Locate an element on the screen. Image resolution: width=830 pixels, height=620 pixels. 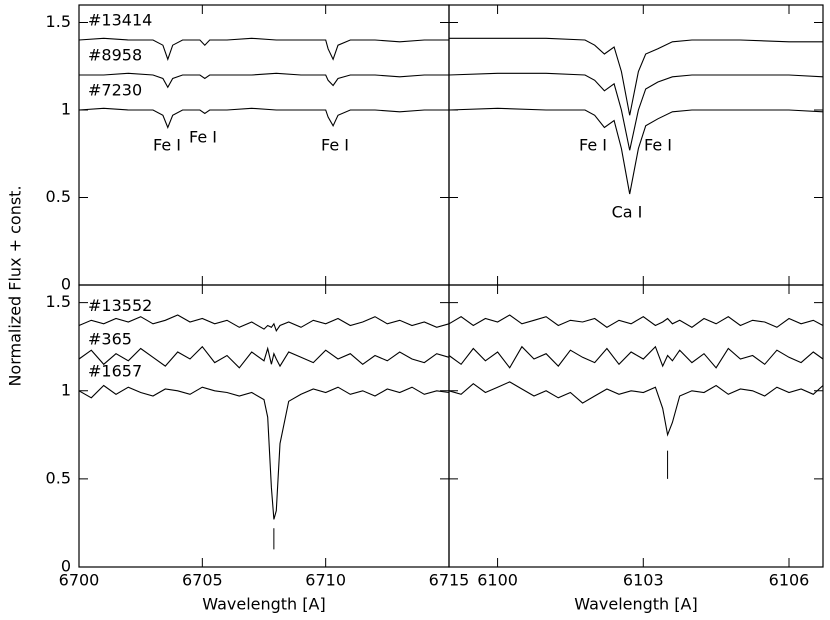
x-tick-label: 6106 is located at coordinates (789, 580).